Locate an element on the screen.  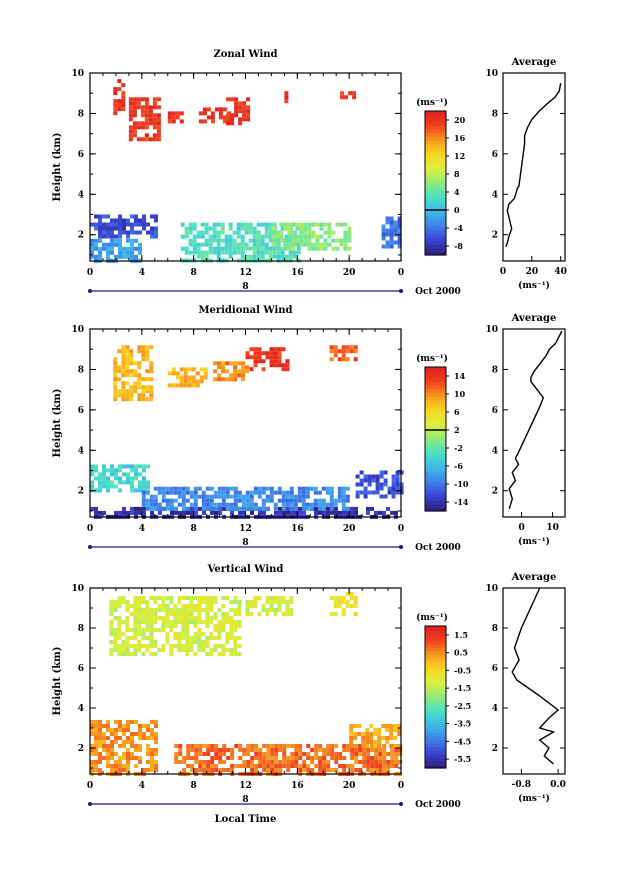
y-tick-label: 2 is located at coordinates (81, 749).